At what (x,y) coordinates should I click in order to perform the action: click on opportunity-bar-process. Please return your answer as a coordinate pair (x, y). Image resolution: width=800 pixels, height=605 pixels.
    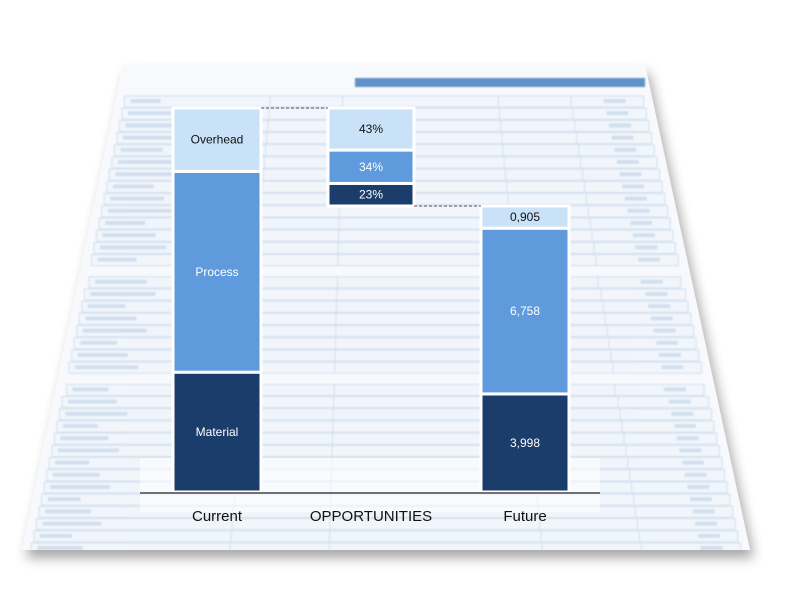
    Looking at the image, I should click on (371, 166).